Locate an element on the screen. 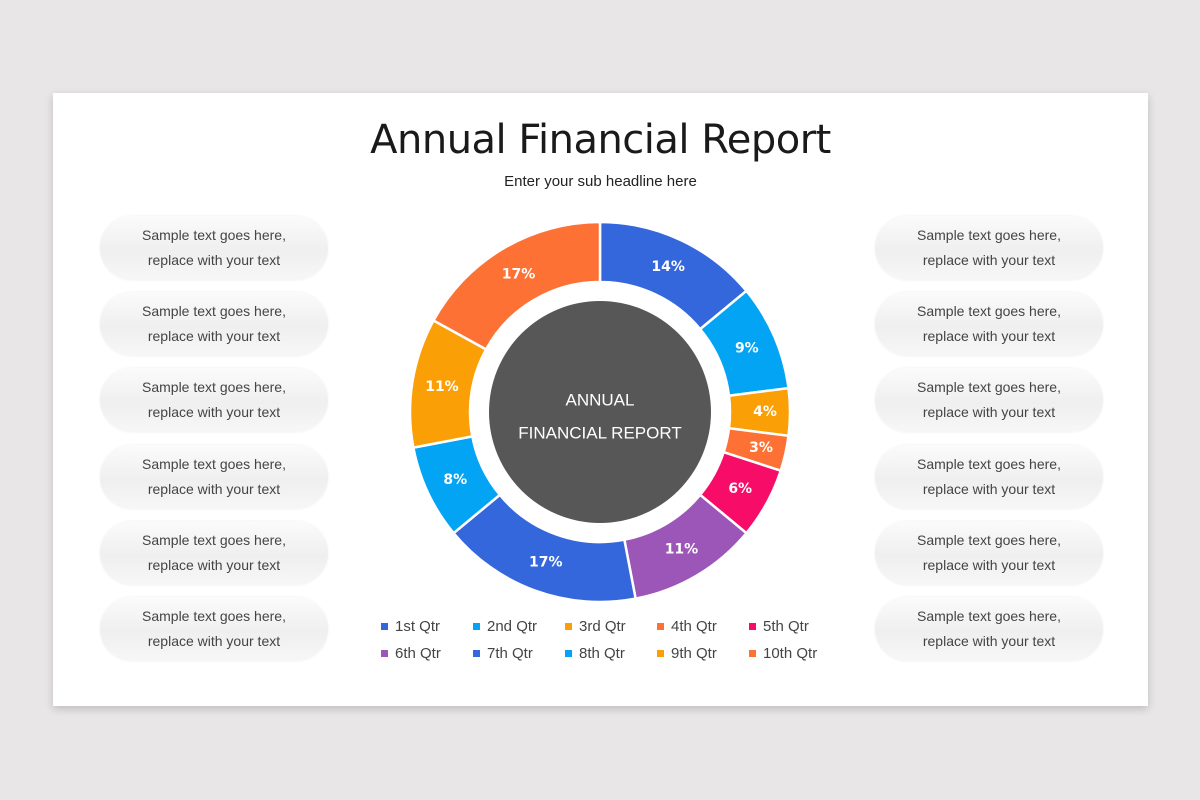 Image resolution: width=1200 pixels, height=800 pixels. segment-label: 4% is located at coordinates (765, 412).